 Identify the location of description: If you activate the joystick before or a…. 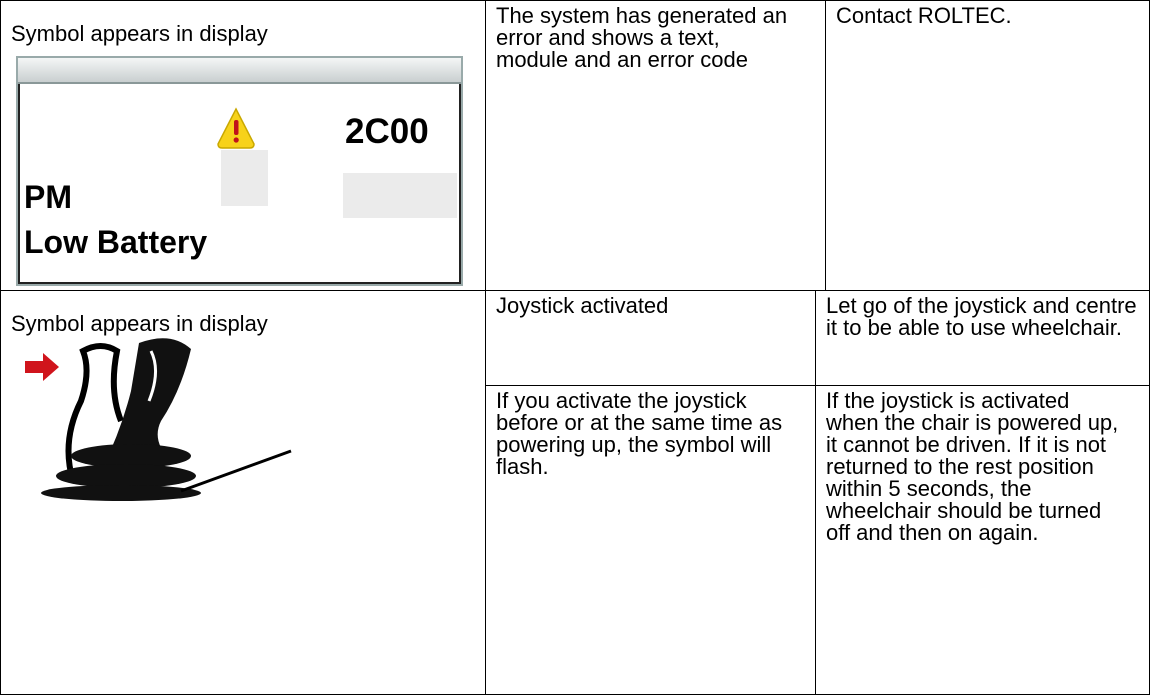
(639, 433).